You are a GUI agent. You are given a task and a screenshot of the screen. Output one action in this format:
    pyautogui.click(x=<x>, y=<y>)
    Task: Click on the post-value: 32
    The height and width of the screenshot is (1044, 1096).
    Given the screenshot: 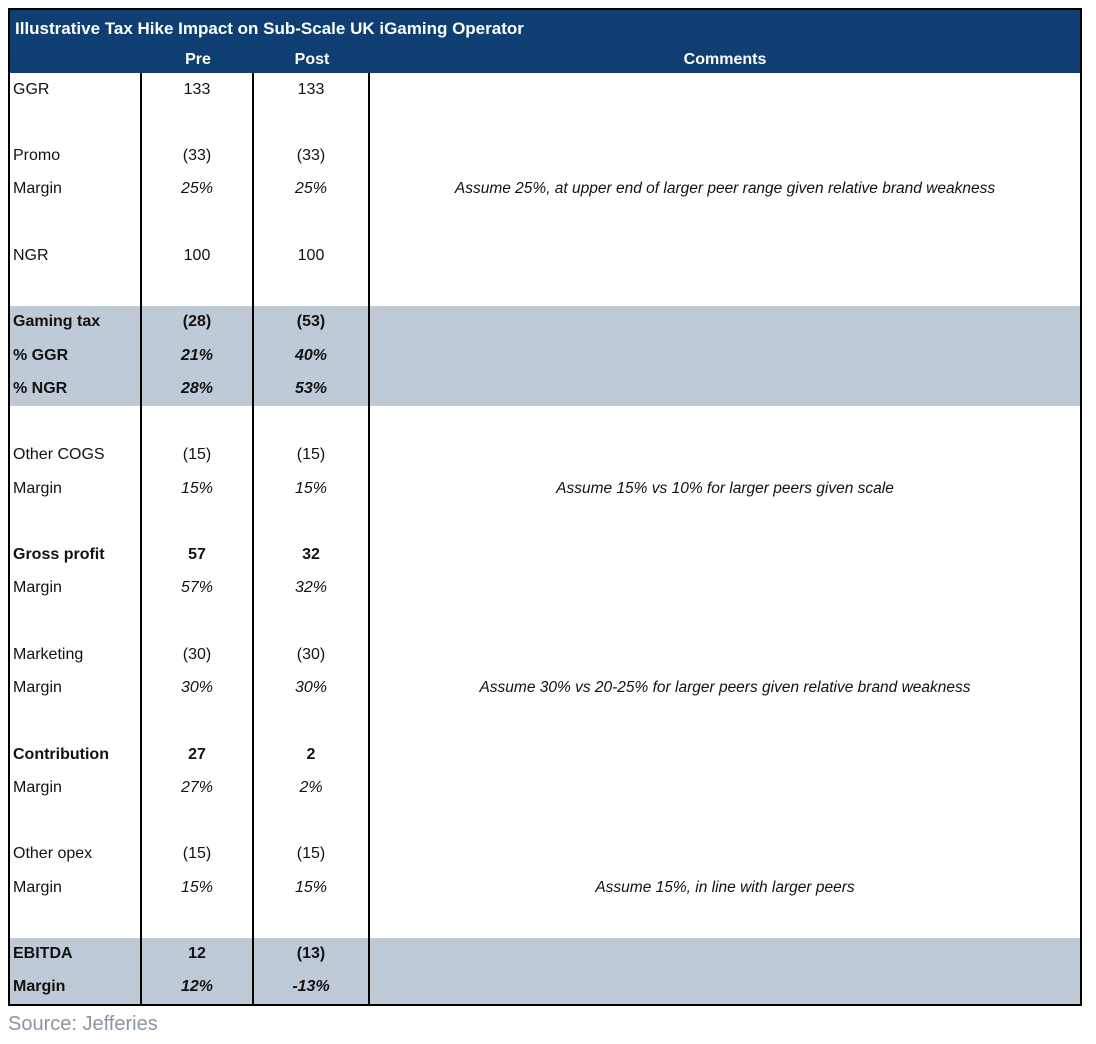 What is the action you would take?
    pyautogui.click(x=312, y=555)
    